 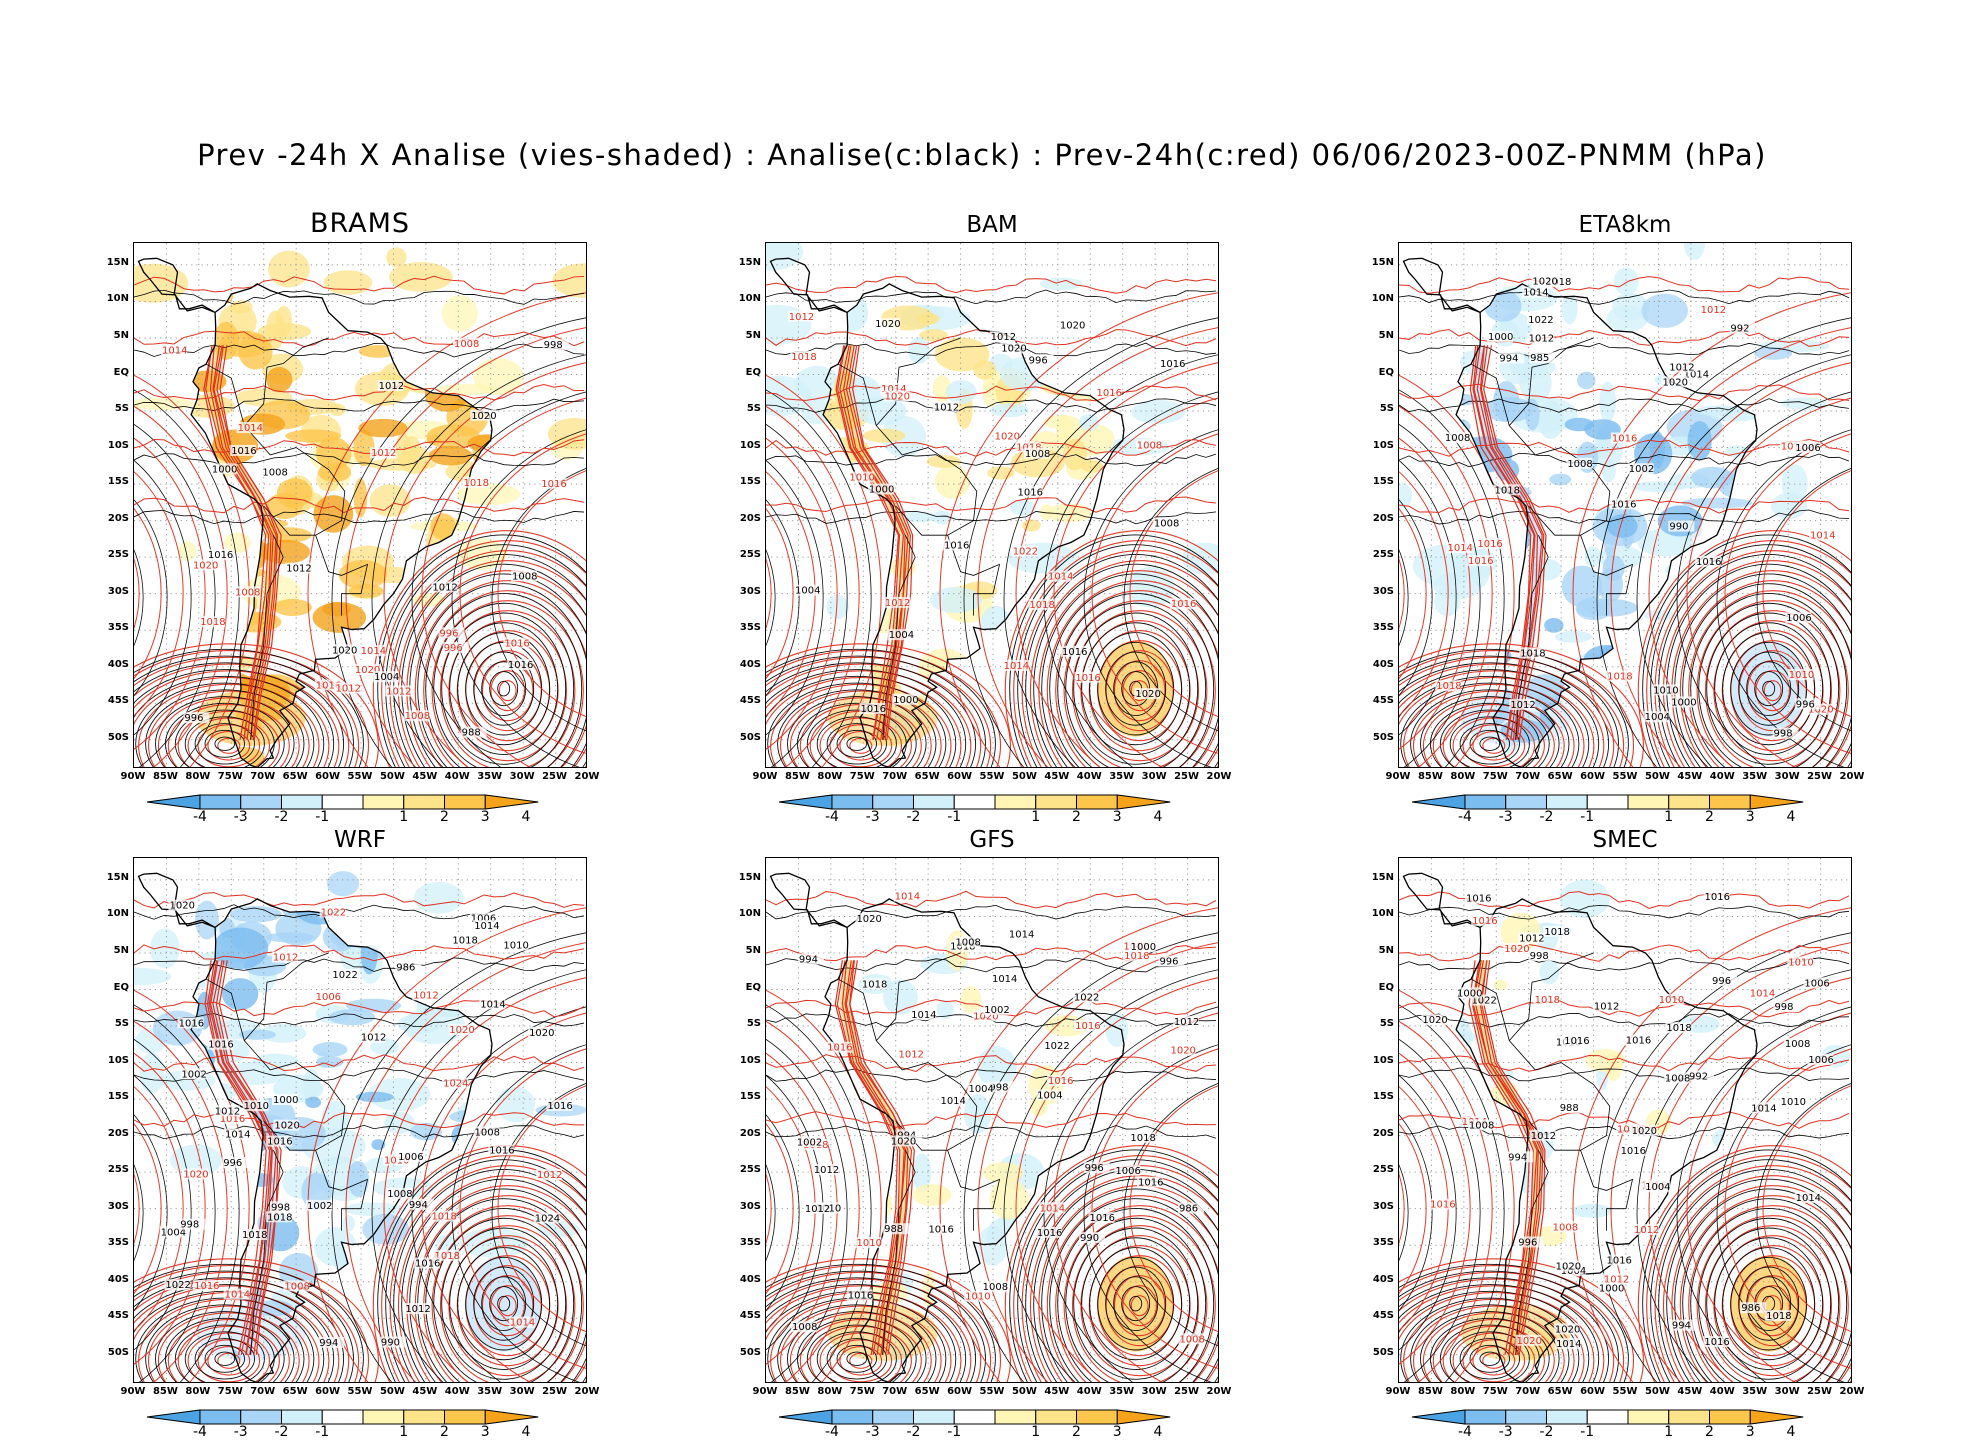 I want to click on contour-label: 990, so click(x=390, y=1342).